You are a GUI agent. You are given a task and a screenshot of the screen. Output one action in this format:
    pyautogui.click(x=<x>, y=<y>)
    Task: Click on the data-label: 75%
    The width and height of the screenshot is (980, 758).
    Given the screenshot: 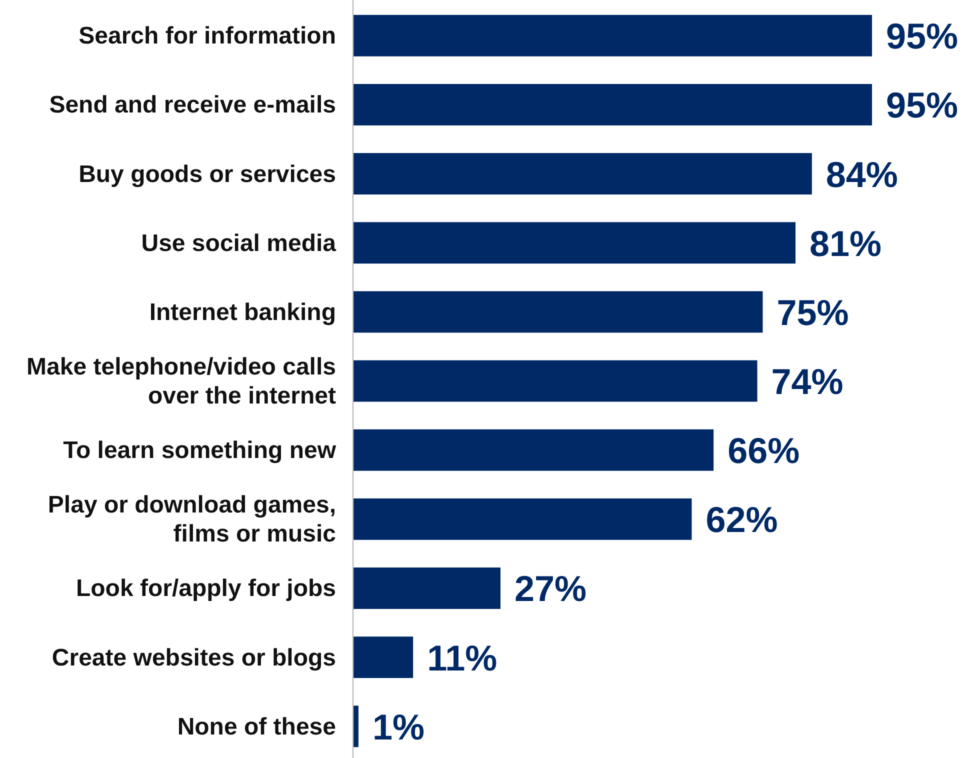 What is the action you would take?
    pyautogui.click(x=812, y=312)
    